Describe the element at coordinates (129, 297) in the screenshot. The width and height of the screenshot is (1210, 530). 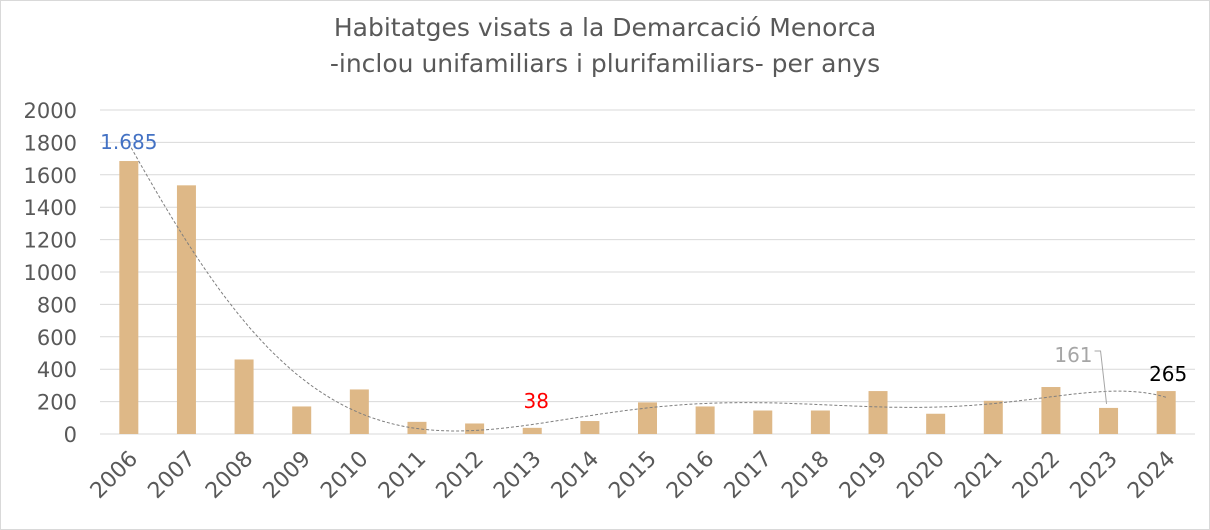
I see `bar-2006` at that location.